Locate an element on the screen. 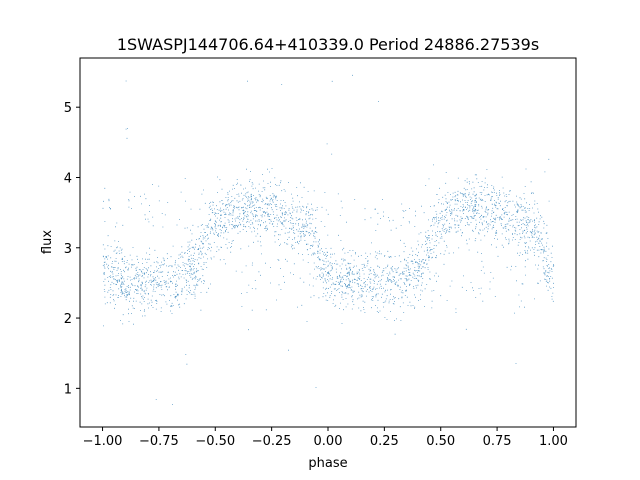  y-tick-label: 4 is located at coordinates (68, 178).